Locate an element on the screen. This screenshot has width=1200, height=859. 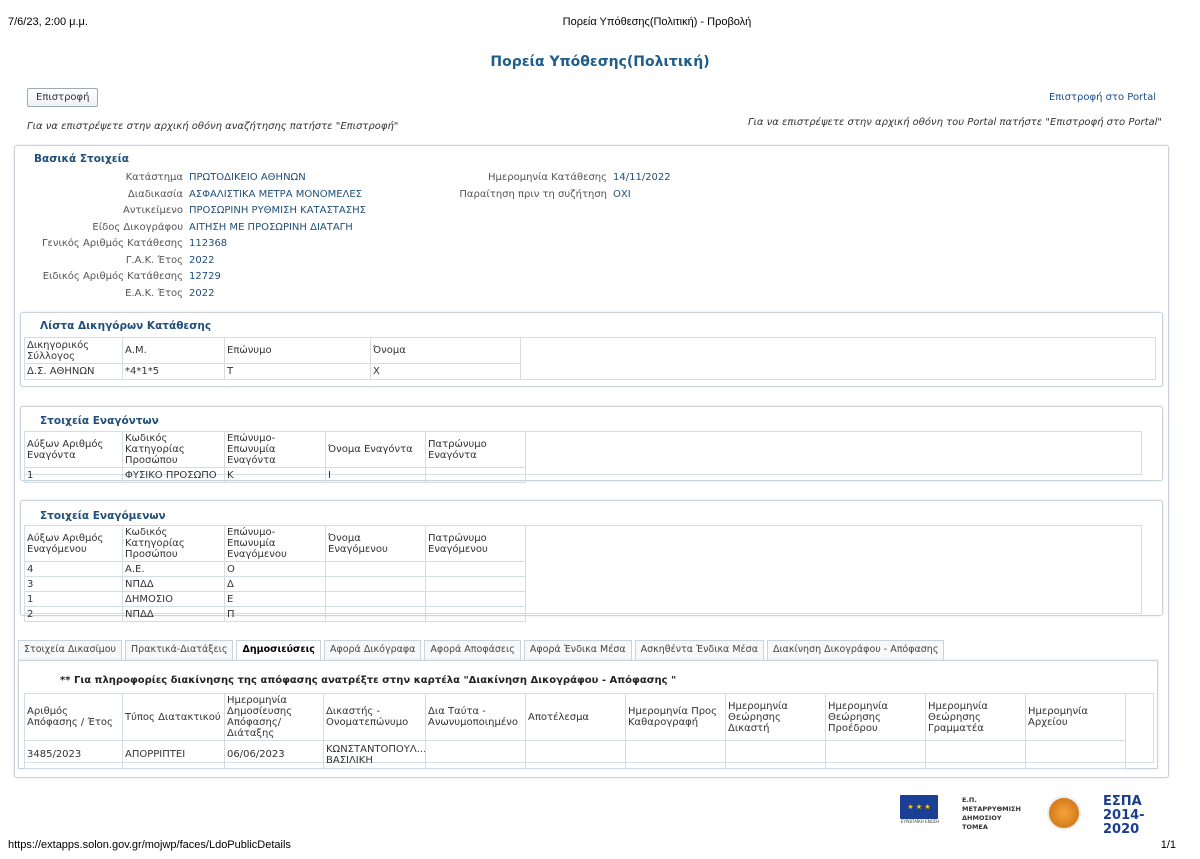
print-title: Πορεία Υπόθεσης(Πολιτική) - Προβολή is located at coordinates (657, 22).